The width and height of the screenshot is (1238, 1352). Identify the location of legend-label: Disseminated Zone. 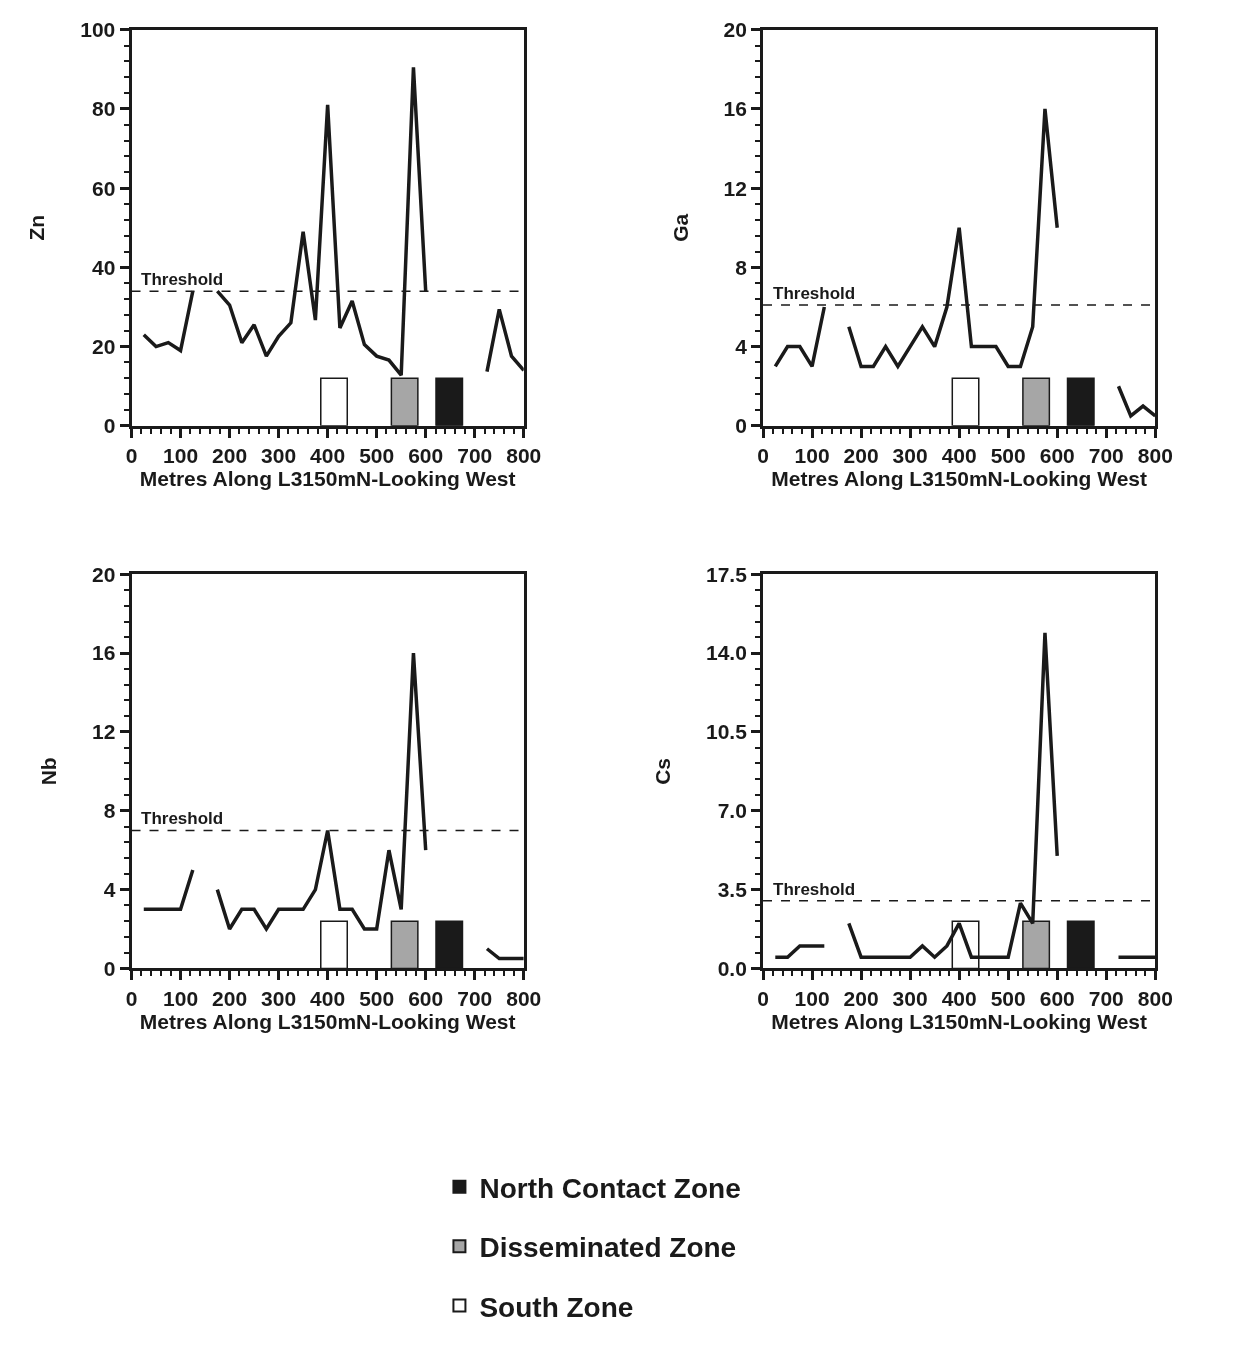
(608, 1248).